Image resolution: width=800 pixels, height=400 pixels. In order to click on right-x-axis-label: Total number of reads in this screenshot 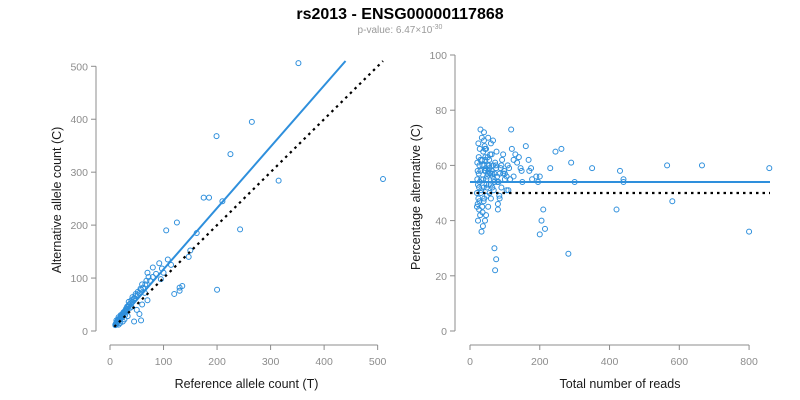, I will do `click(620, 384)`.